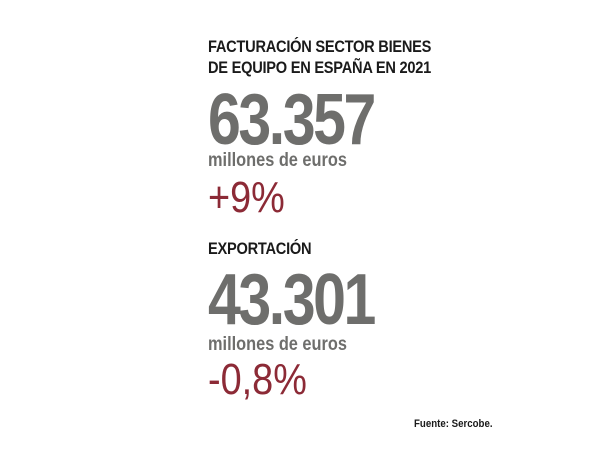 This screenshot has width=600, height=450. What do you see at coordinates (320, 46) in the screenshot?
I see `revenue-title-line1: FACTURACIÓN SECTOR BIENES` at bounding box center [320, 46].